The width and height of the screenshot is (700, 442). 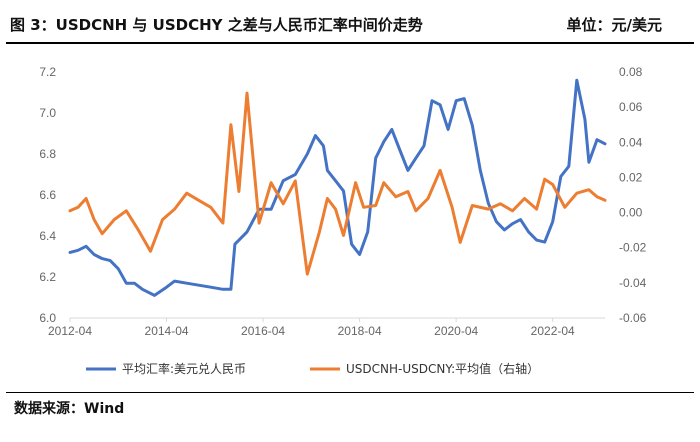 I want to click on chart-legend: 平均汇率:美元兑人民币 USDCNH-USDCNY:平均值（右轴）, so click(x=312, y=368).